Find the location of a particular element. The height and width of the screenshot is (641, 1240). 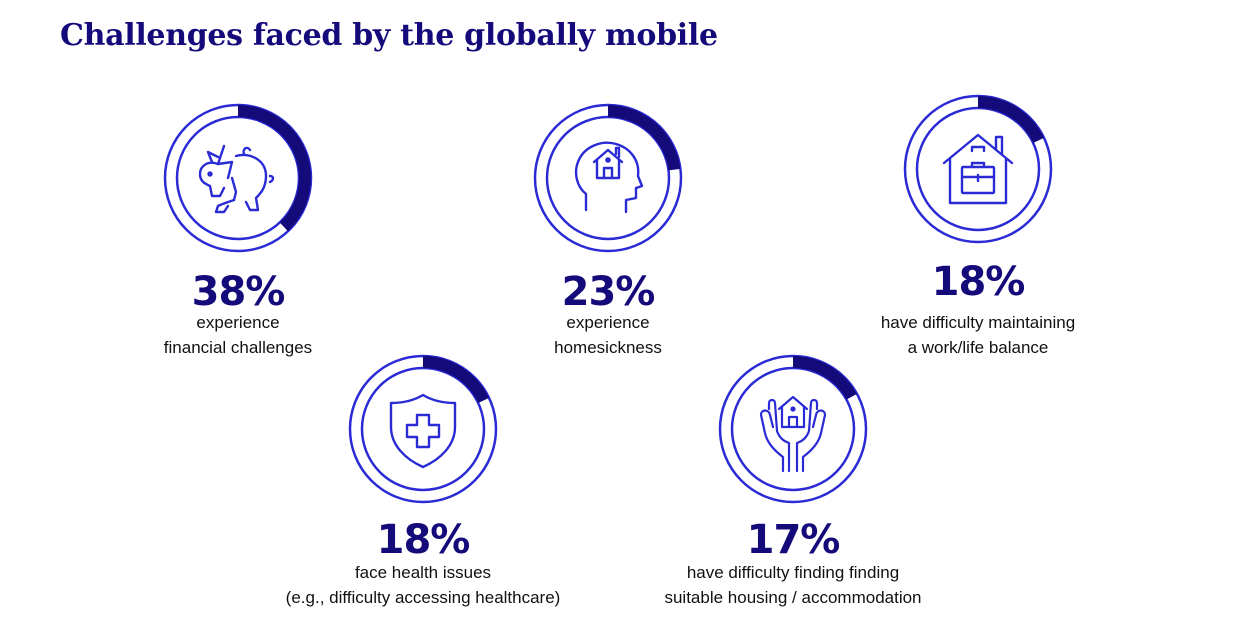

description-line: financial challenges is located at coordinates (238, 347).